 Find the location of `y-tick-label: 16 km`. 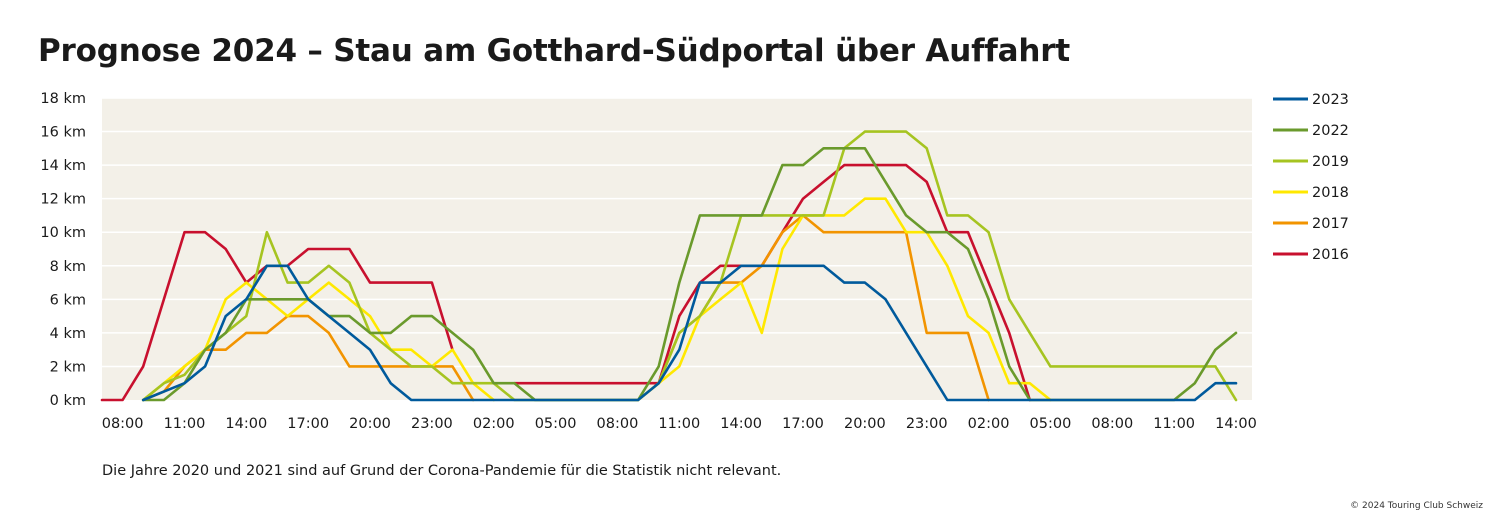

y-tick-label: 16 km is located at coordinates (63, 133).